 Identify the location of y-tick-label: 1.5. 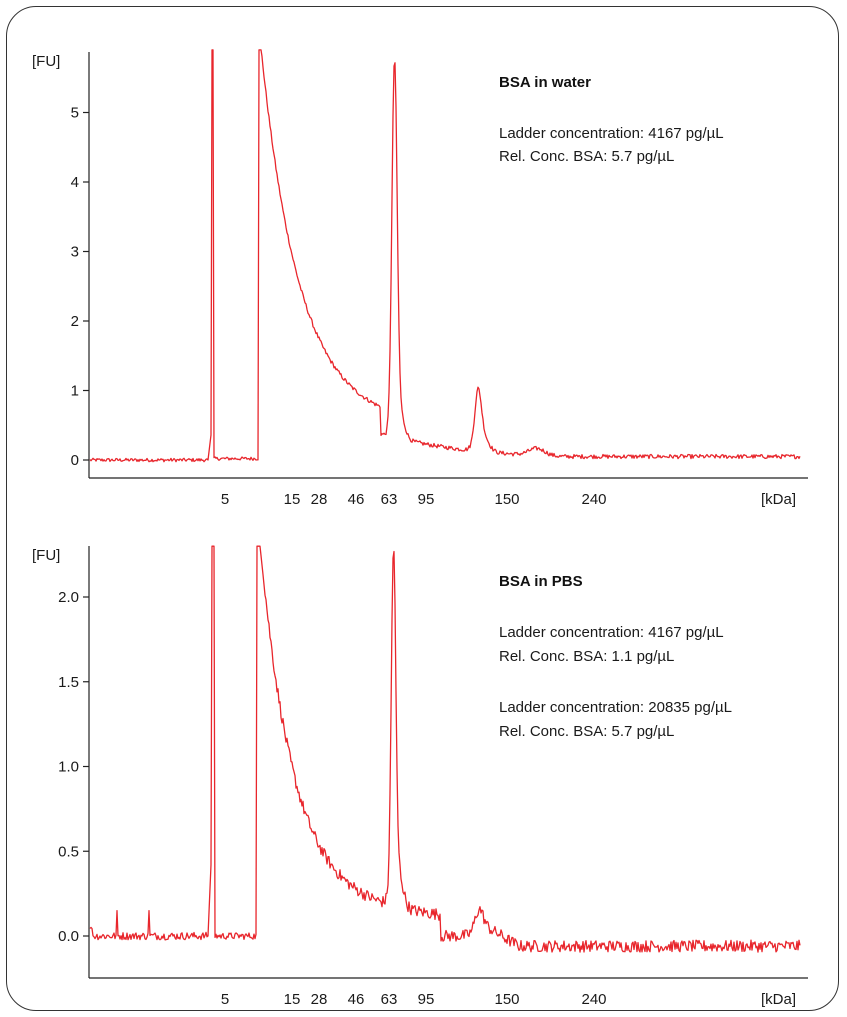
(68, 682).